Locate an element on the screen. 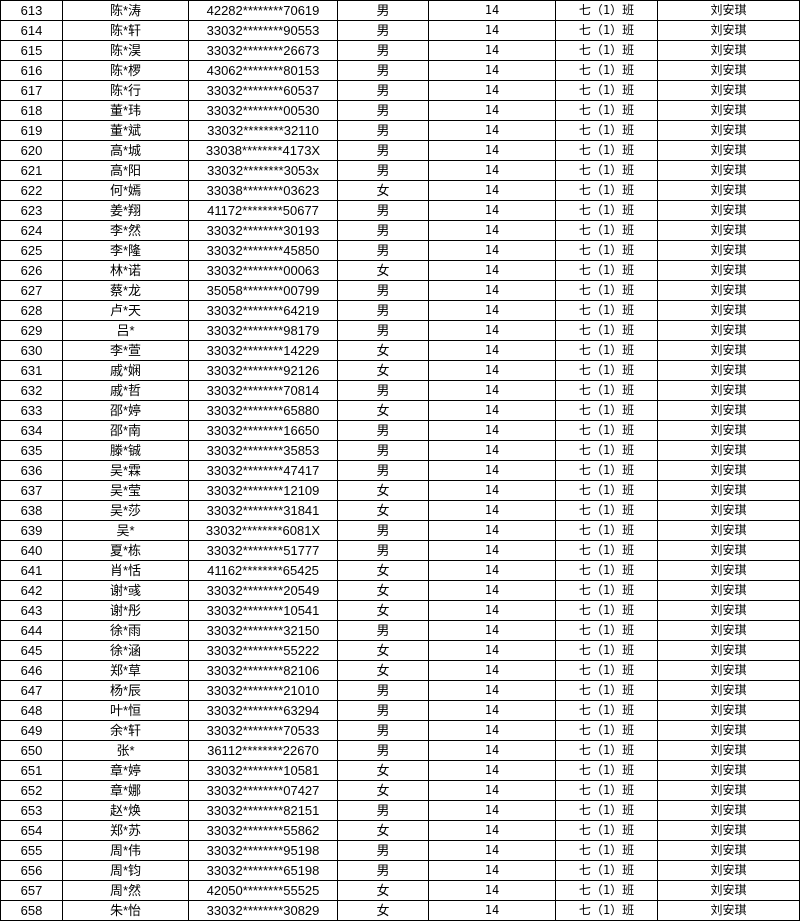  table-row: 632 戚*哲 33032********70814 男 14 七（1）班 刘安琪 is located at coordinates (400, 390).